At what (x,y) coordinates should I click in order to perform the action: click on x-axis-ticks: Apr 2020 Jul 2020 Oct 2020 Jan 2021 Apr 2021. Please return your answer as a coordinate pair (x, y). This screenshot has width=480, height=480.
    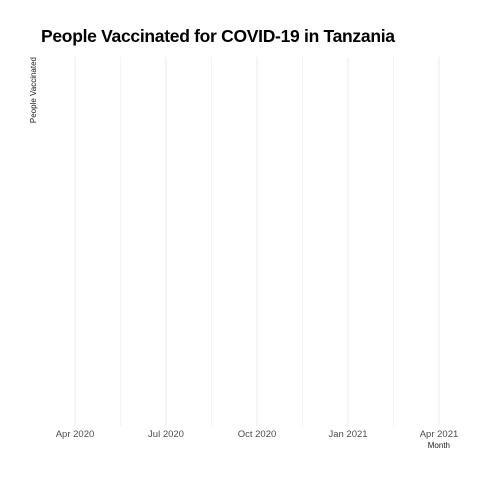
    Looking at the image, I should click on (257, 434).